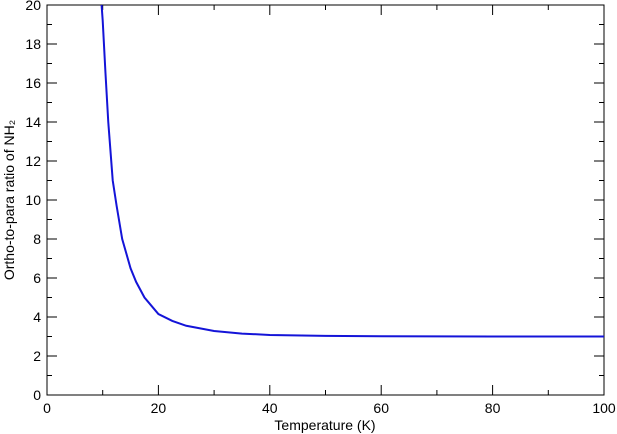 This screenshot has height=434, width=617. What do you see at coordinates (493, 408) in the screenshot?
I see `x-tick-label: 80` at bounding box center [493, 408].